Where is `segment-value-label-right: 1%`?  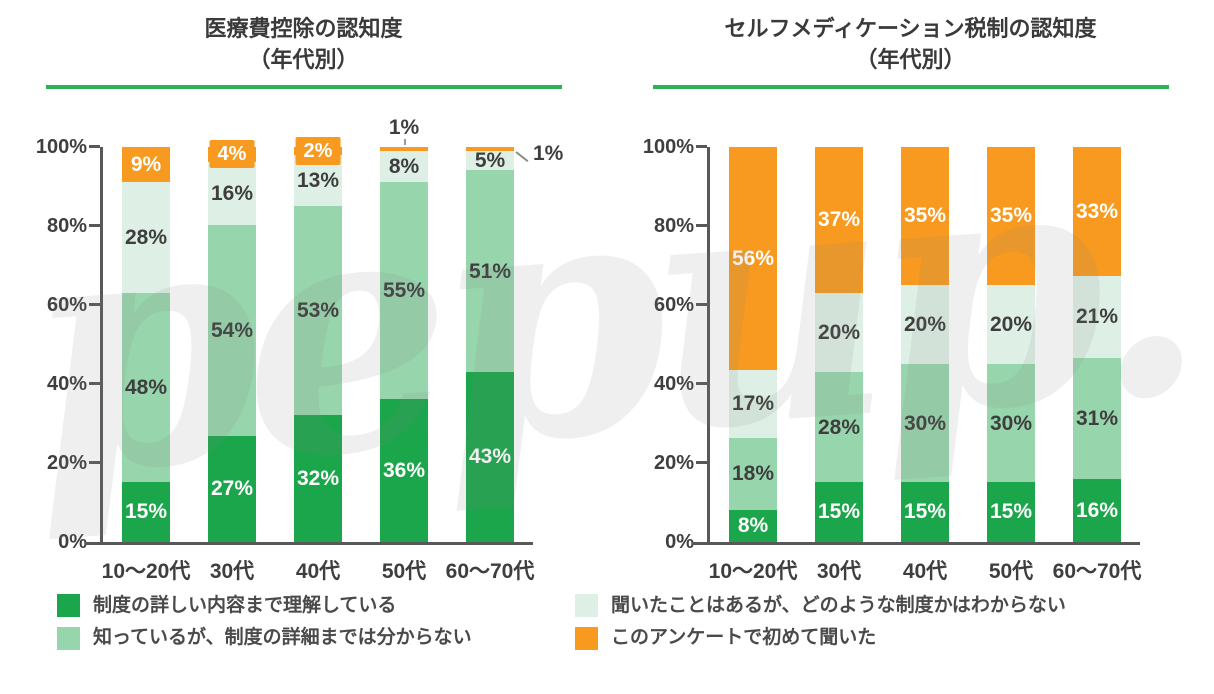
segment-value-label-right: 1% is located at coordinates (548, 153).